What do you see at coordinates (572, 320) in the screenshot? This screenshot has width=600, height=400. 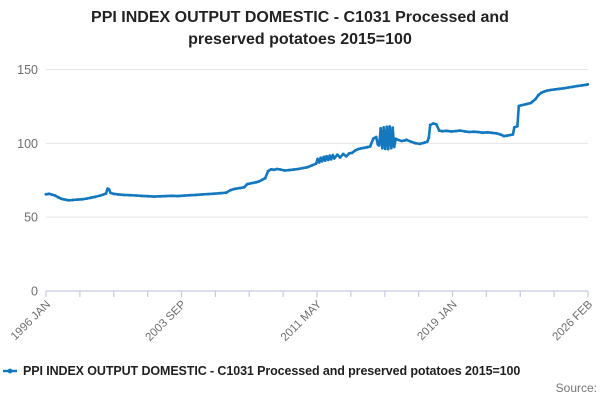 I see `x-tick-label: 2026 FEB` at bounding box center [572, 320].